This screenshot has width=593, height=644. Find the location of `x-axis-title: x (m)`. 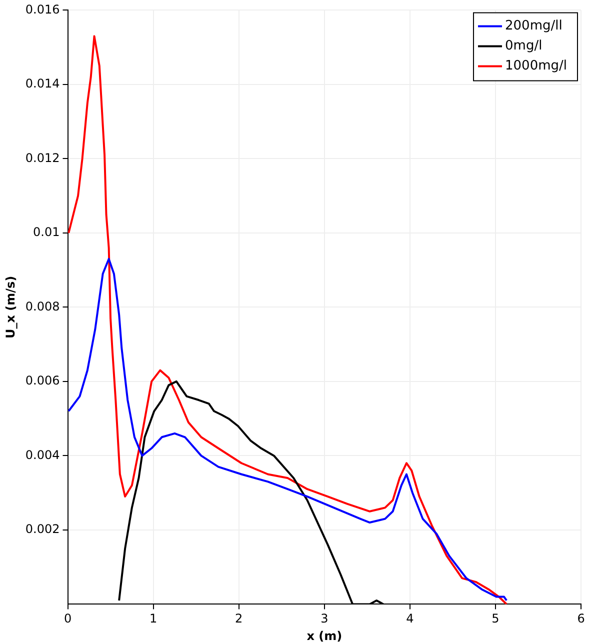

x-axis-title: x (m) is located at coordinates (324, 635).